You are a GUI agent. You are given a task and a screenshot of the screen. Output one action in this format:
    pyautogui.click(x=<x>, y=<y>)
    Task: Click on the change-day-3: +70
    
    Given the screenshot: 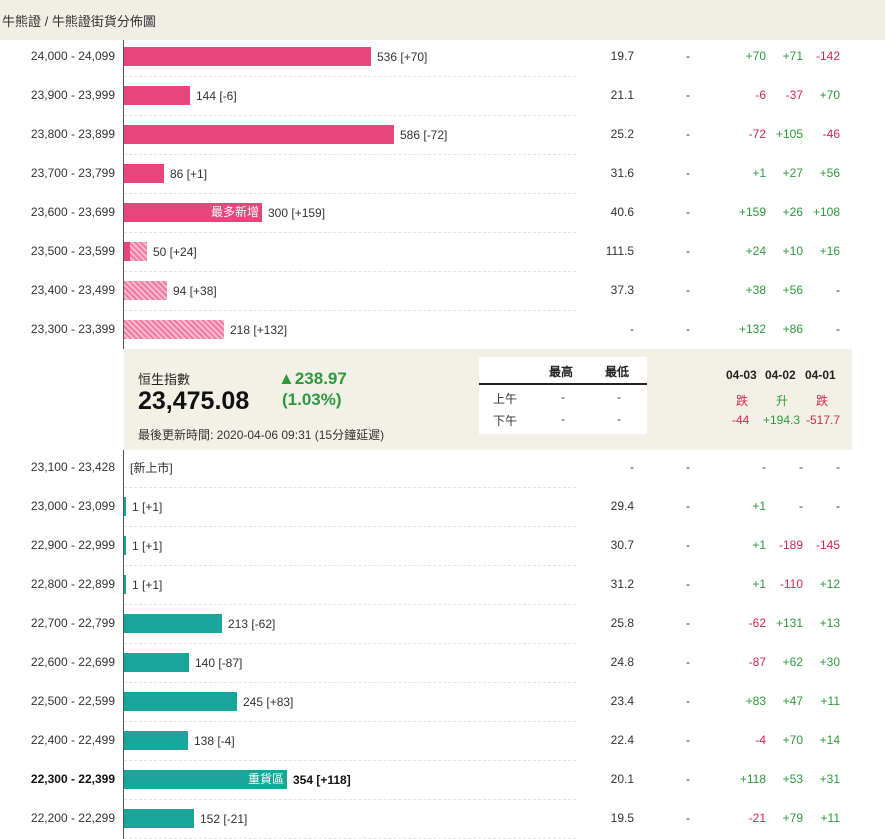 What is the action you would take?
    pyautogui.click(x=829, y=95)
    